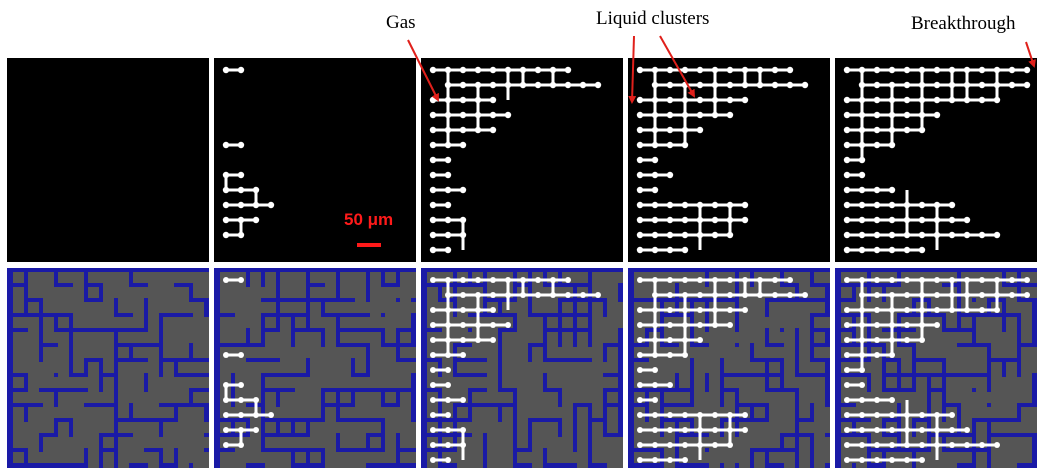 The width and height of the screenshot is (1040, 468). Describe the element at coordinates (369, 245) in the screenshot. I see `scale-bar` at that location.